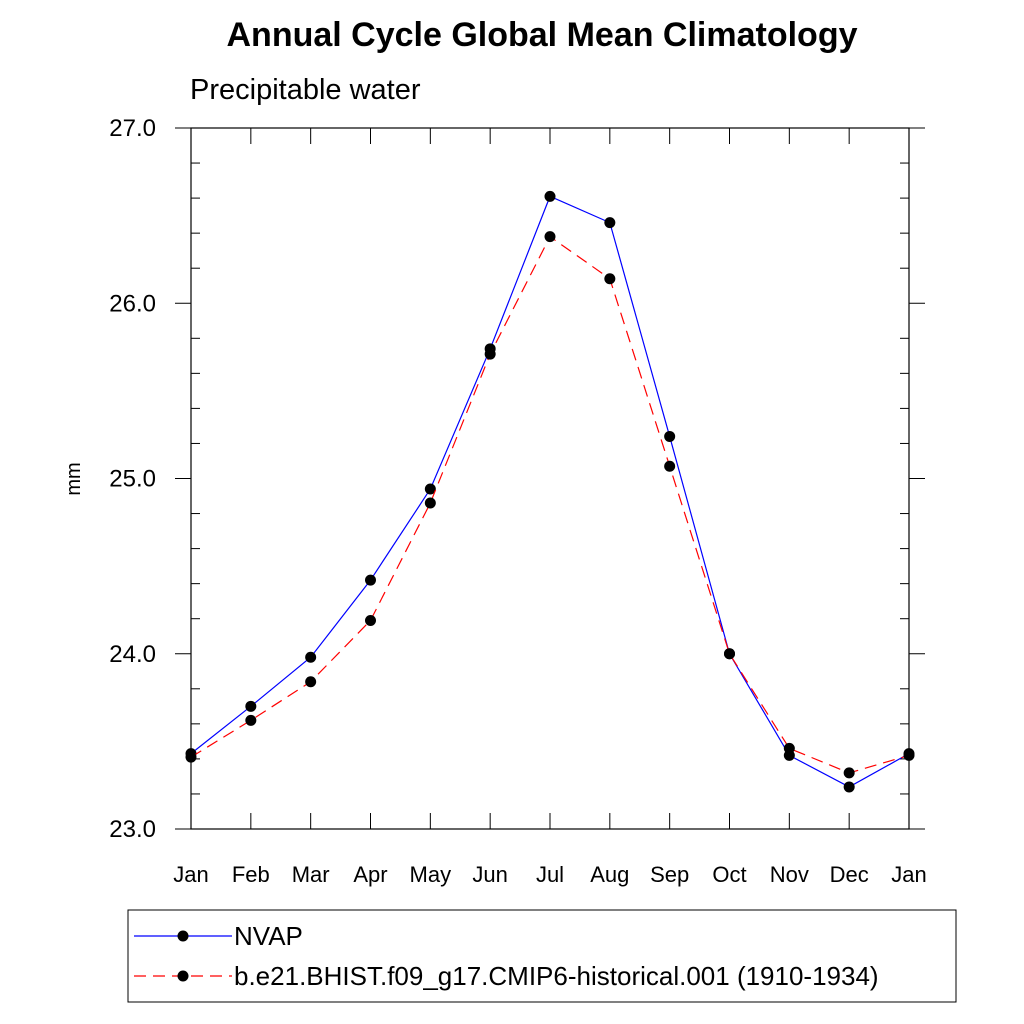 This screenshot has height=1024, width=1024. I want to click on chart-subtitle: Precipitable water, so click(305, 90).